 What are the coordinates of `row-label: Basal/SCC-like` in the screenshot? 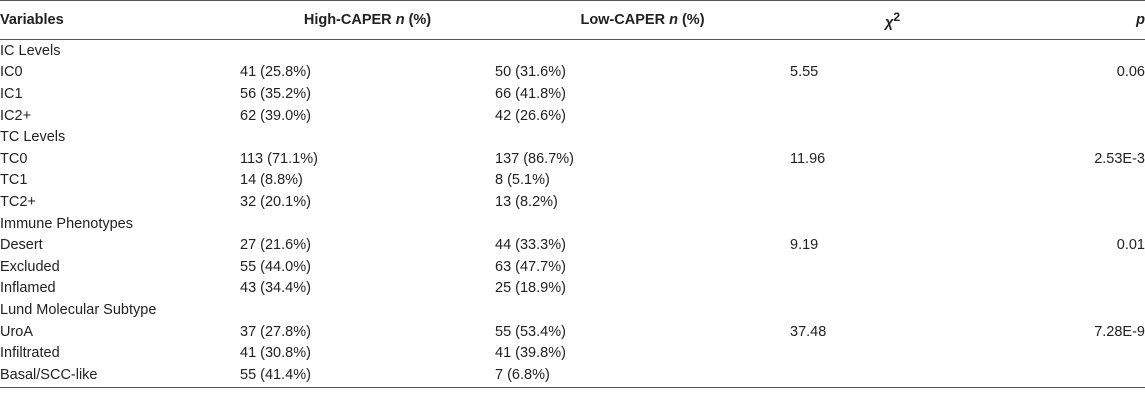 It's located at (120, 375).